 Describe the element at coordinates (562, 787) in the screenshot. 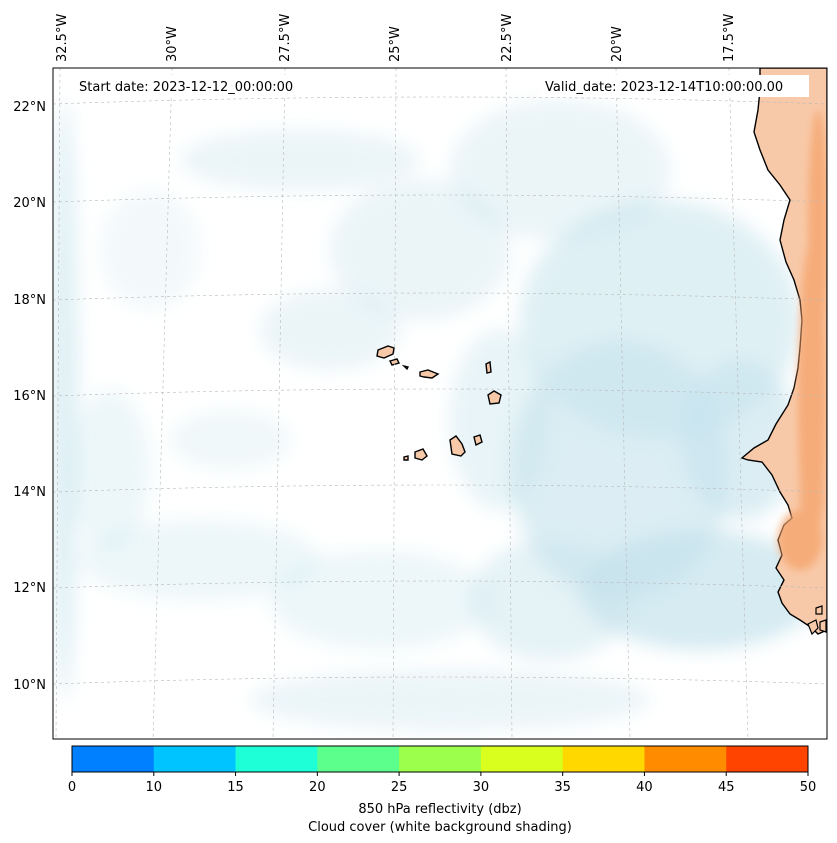

I see `colorbar-tick-label: 35` at that location.